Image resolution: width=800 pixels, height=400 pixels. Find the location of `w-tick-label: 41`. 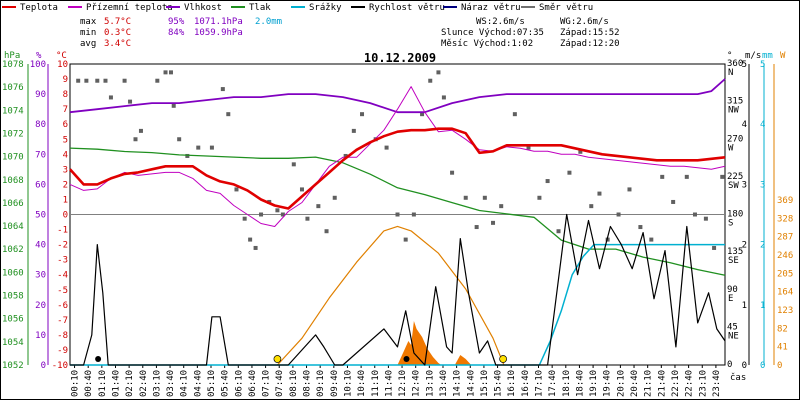

w-tick-label: 41 is located at coordinates (782, 348).